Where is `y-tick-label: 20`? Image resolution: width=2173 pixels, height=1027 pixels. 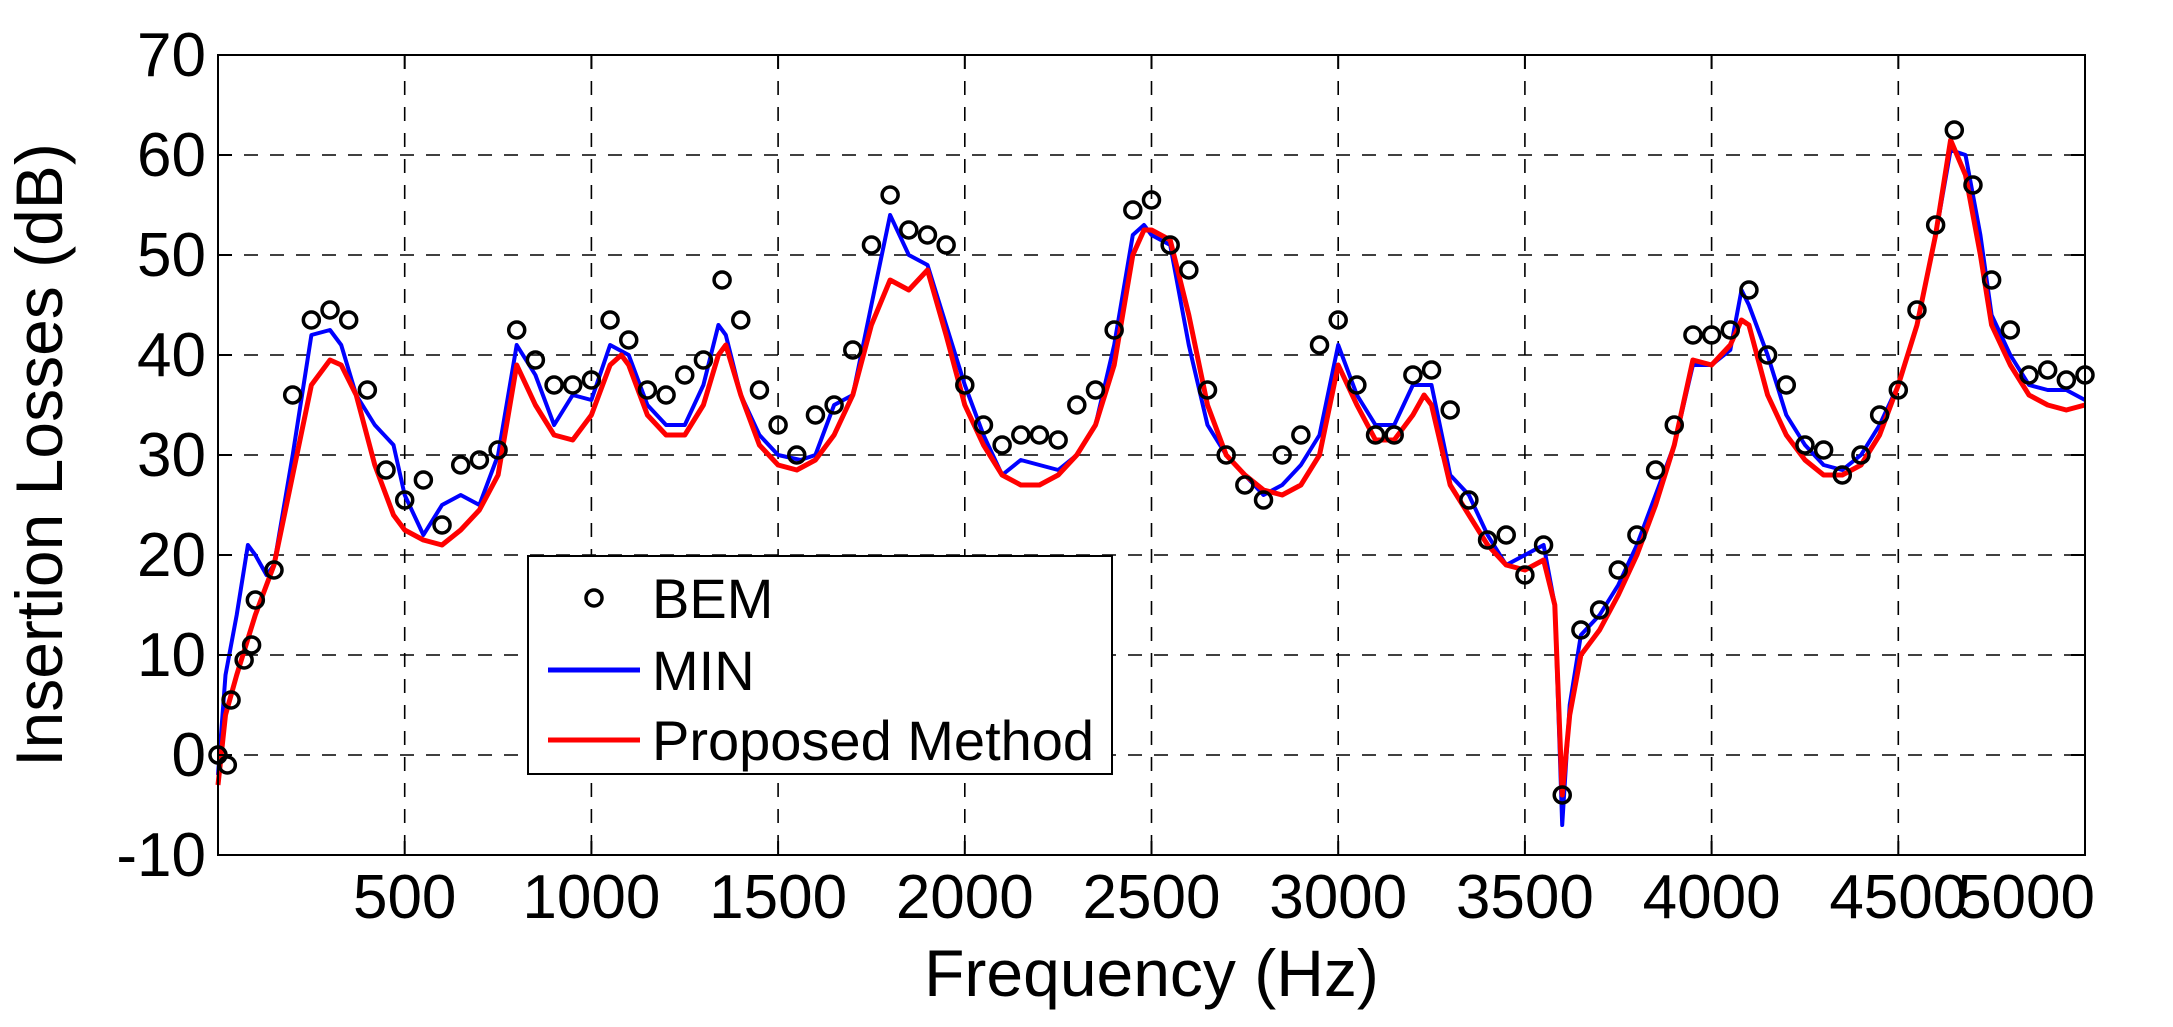
y-tick-label: 20 is located at coordinates (171, 555).